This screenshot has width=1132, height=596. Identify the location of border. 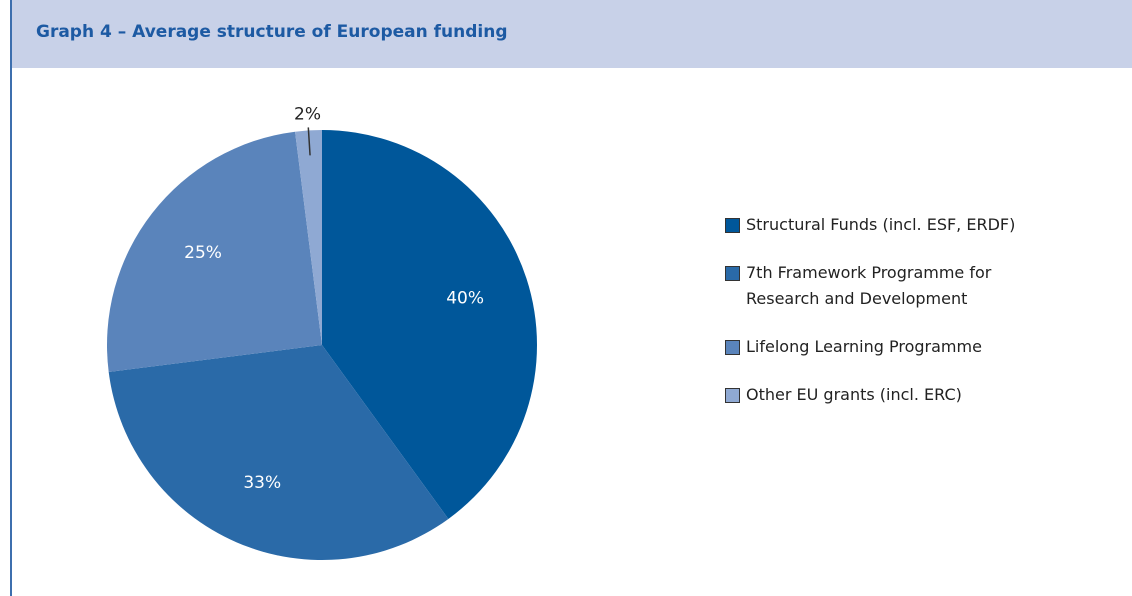
(11, 332).